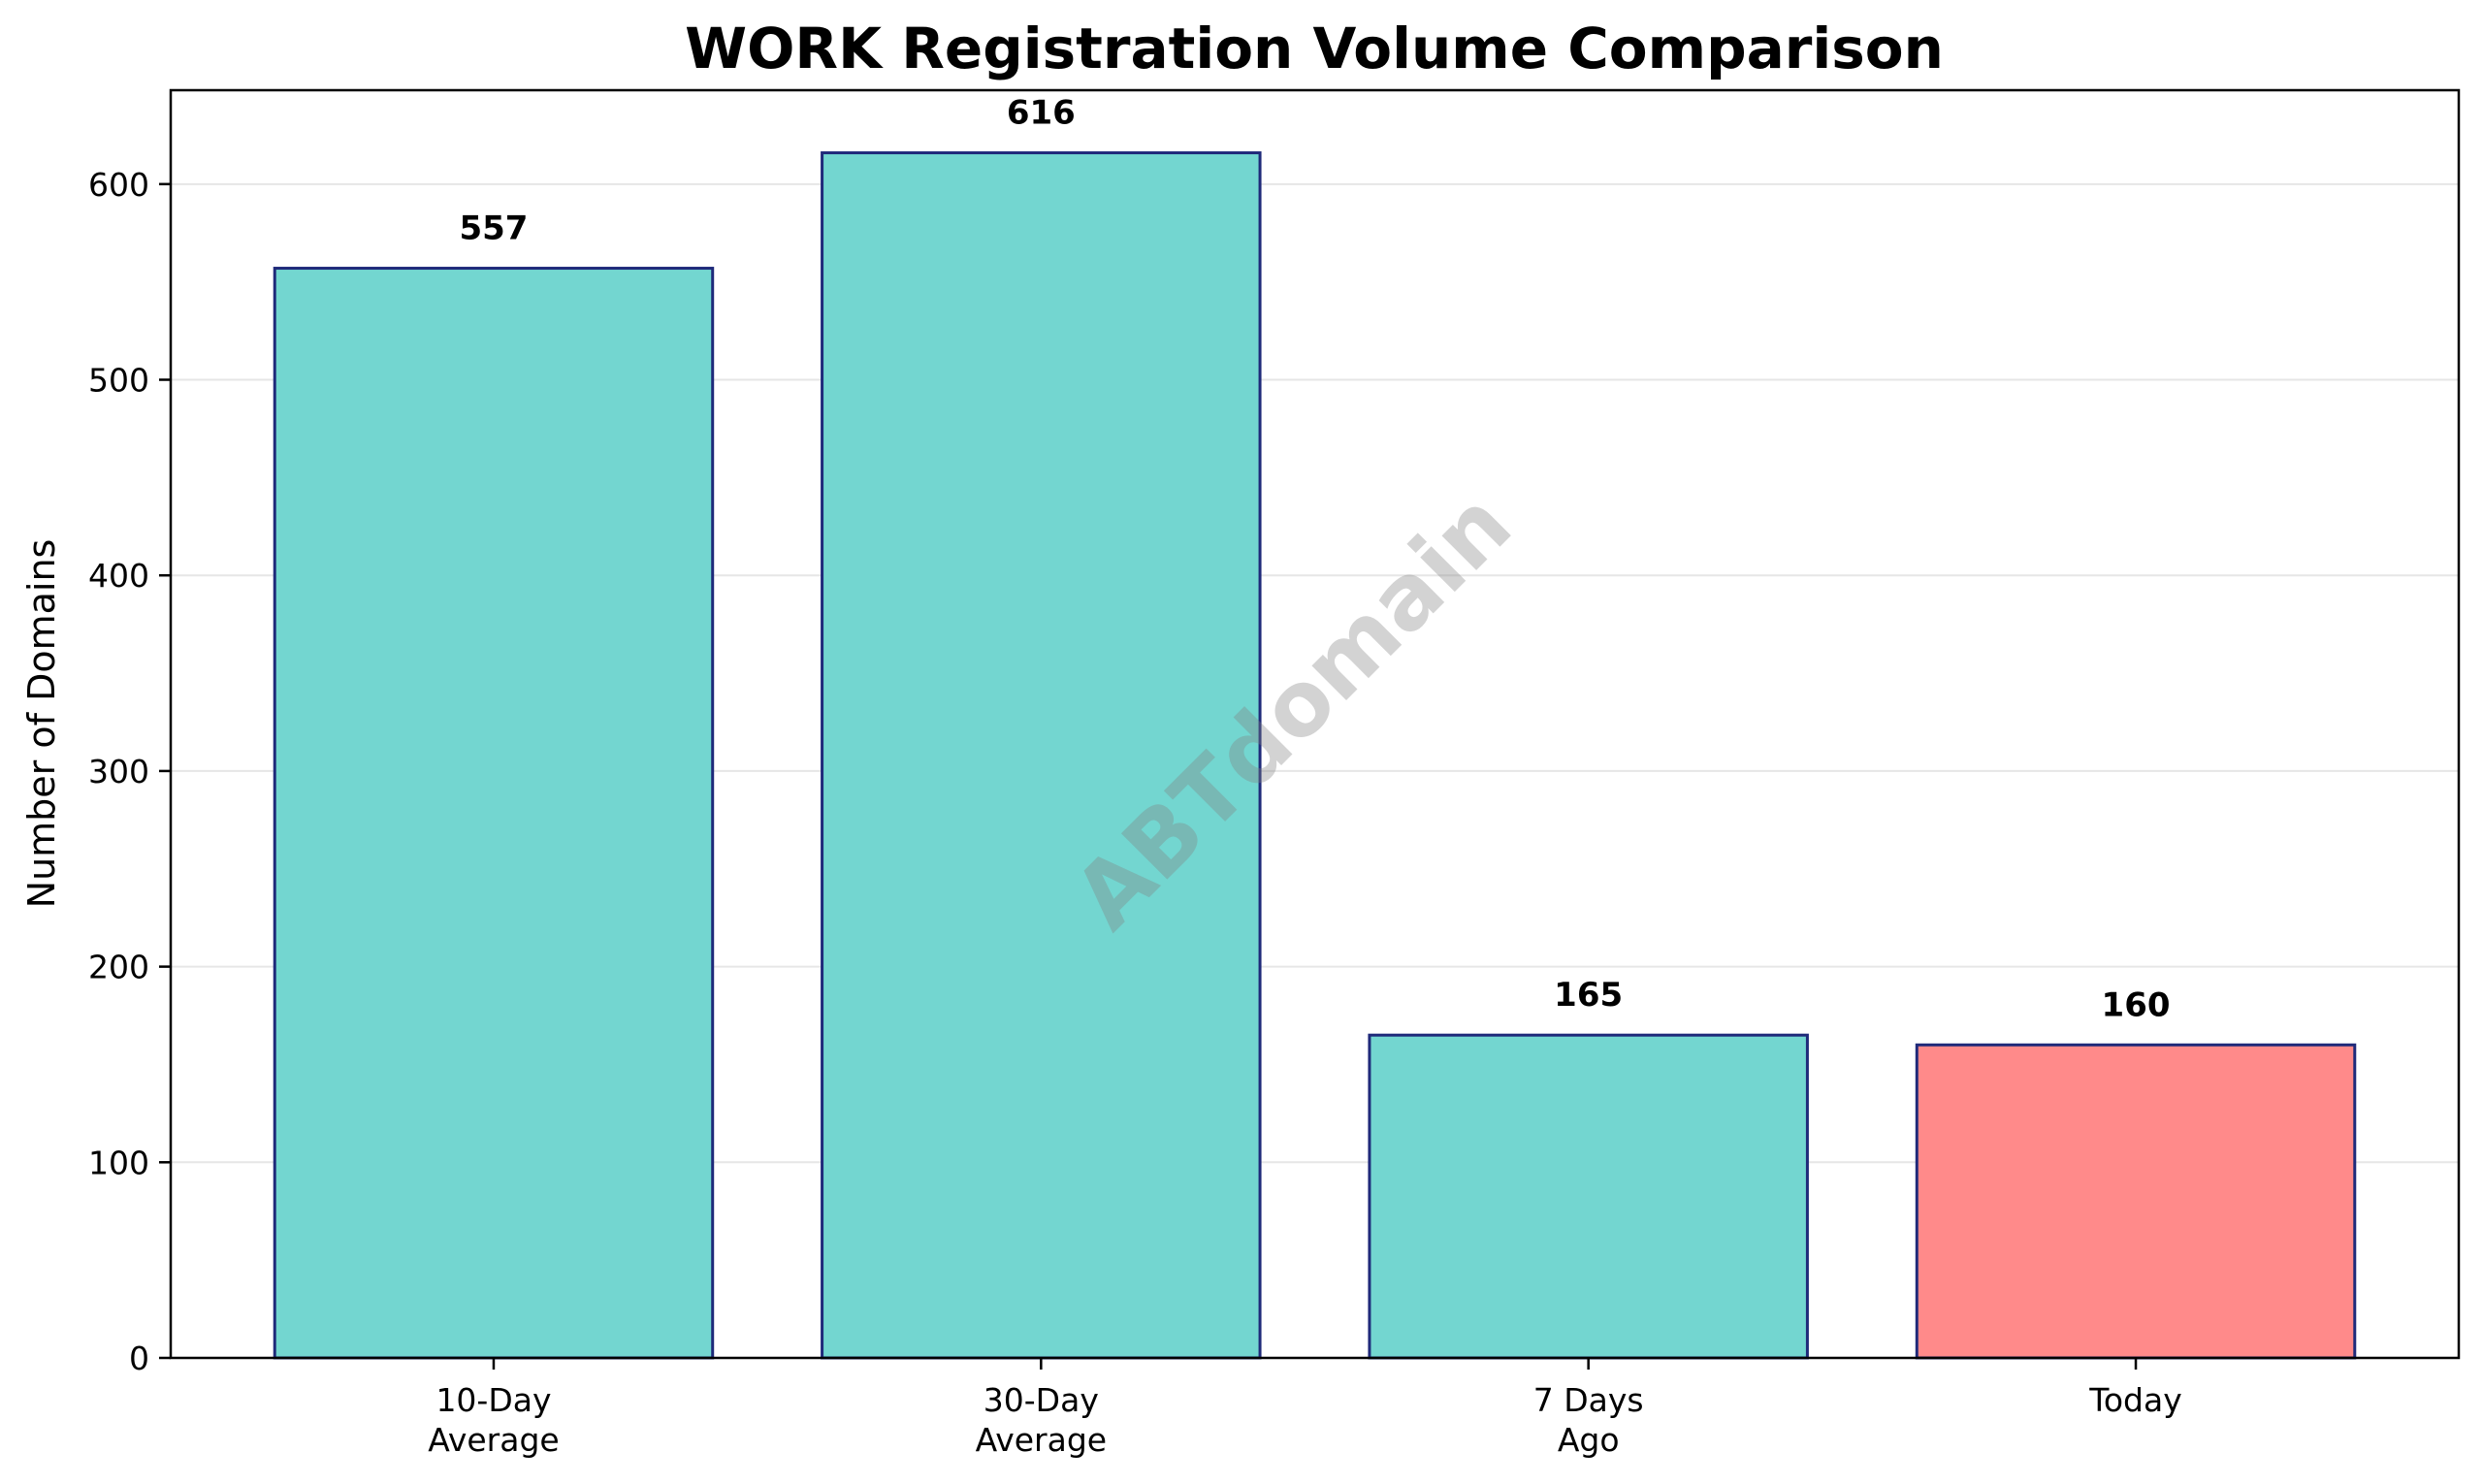 Image resolution: width=2483 pixels, height=1484 pixels. What do you see at coordinates (139, 1358) in the screenshot?
I see `y-tick-label: 0` at bounding box center [139, 1358].